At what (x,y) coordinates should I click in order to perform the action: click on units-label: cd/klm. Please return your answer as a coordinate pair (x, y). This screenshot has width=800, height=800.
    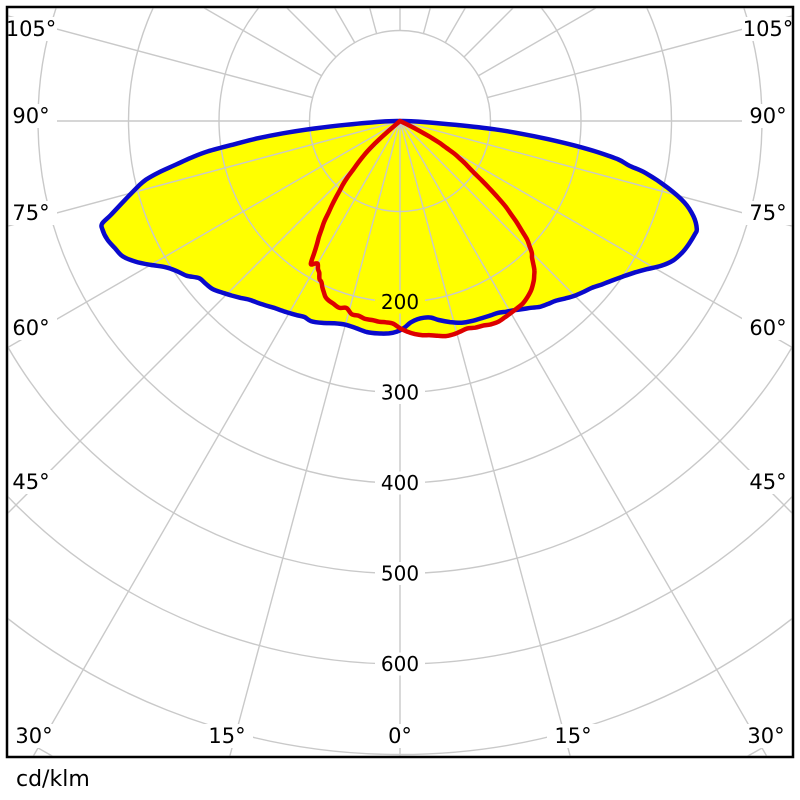
    Looking at the image, I should click on (53, 779).